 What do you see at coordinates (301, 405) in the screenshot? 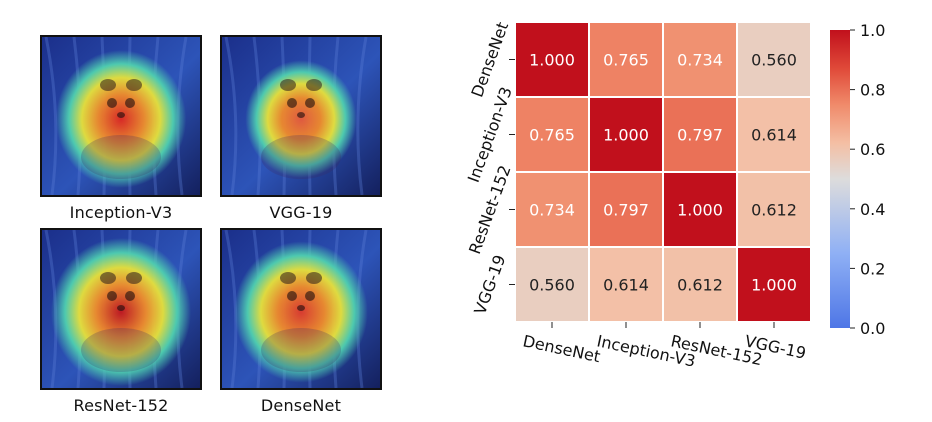
I see `cam-caption-densenet: DenseNet` at bounding box center [301, 405].